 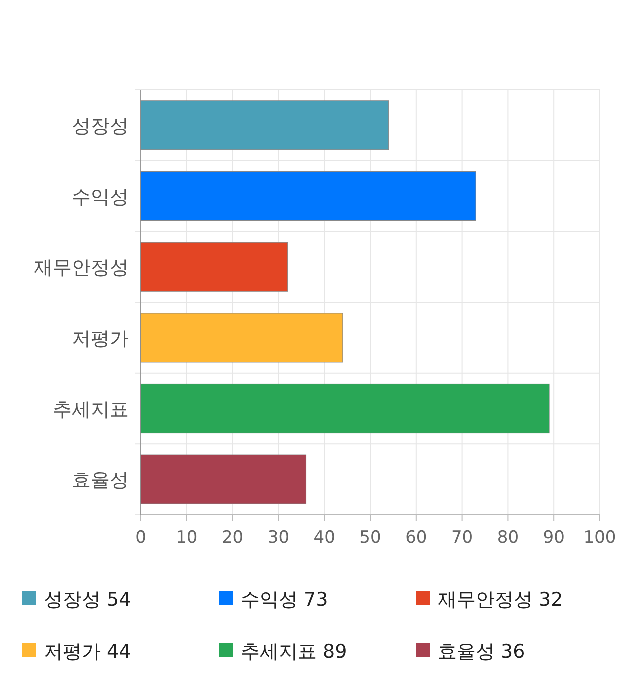 What do you see at coordinates (325, 538) in the screenshot?
I see `x-tick-label: 40` at bounding box center [325, 538].